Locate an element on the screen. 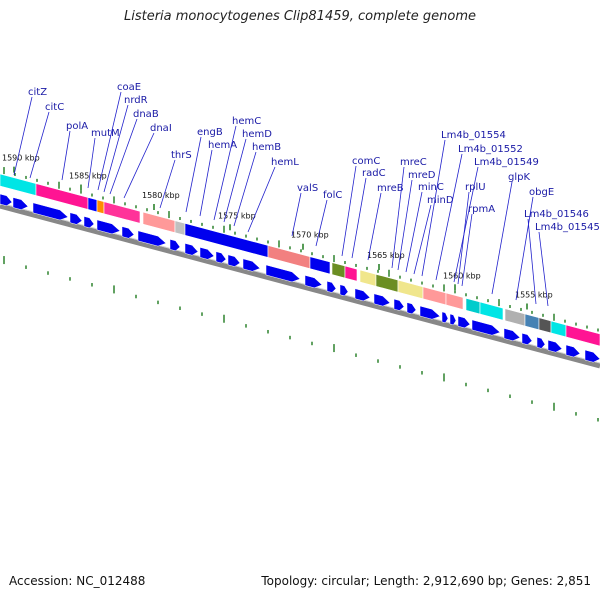 This screenshot has height=600, width=600. gene-label-citz: citZ is located at coordinates (37, 92).